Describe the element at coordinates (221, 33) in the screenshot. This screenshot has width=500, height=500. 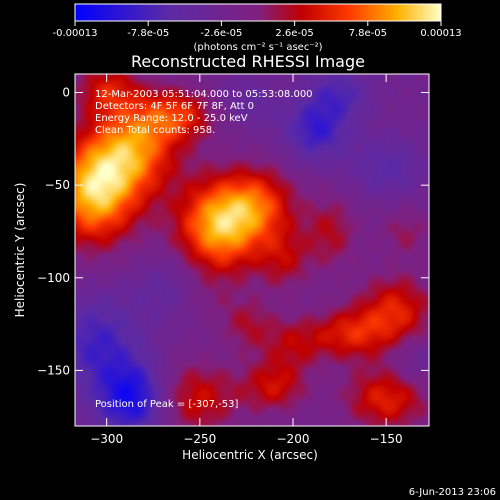
I see `colorbar-tick-label: -2.6e-05` at that location.